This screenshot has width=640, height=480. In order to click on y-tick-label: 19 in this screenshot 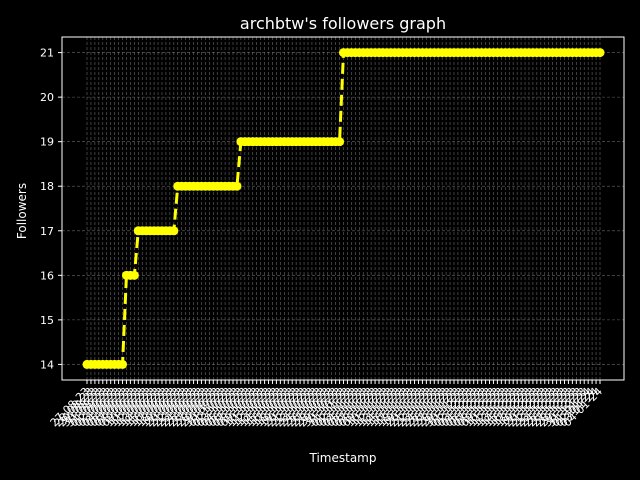, I will do `click(47, 142)`.